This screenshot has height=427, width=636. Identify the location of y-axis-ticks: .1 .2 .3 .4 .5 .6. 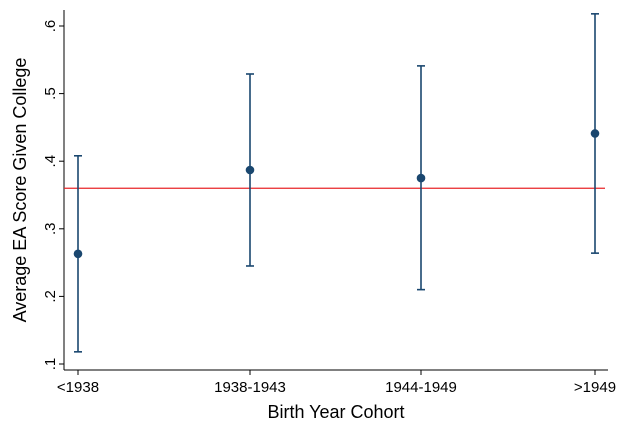
(53, 195).